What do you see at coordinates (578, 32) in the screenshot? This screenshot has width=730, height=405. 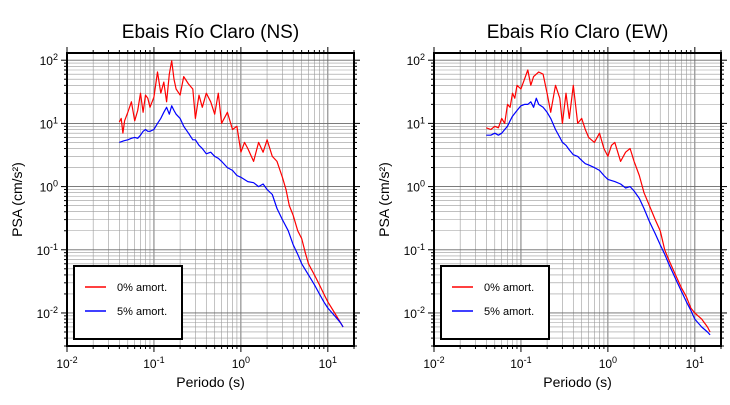 I see `chart-title: Ebais Río Claro (EW)` at bounding box center [578, 32].